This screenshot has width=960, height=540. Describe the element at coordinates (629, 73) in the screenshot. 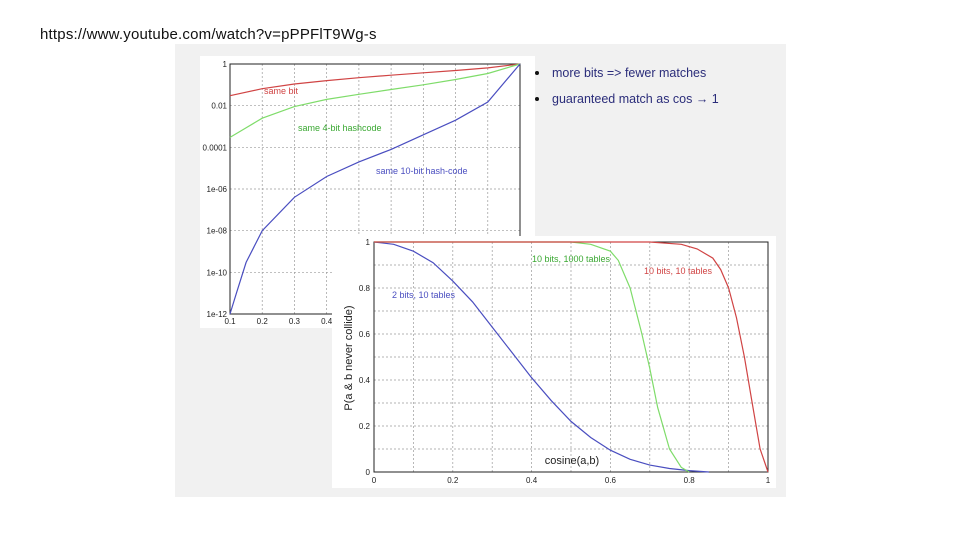

I see `bullet-text-1: more bits => fewer matches` at that location.